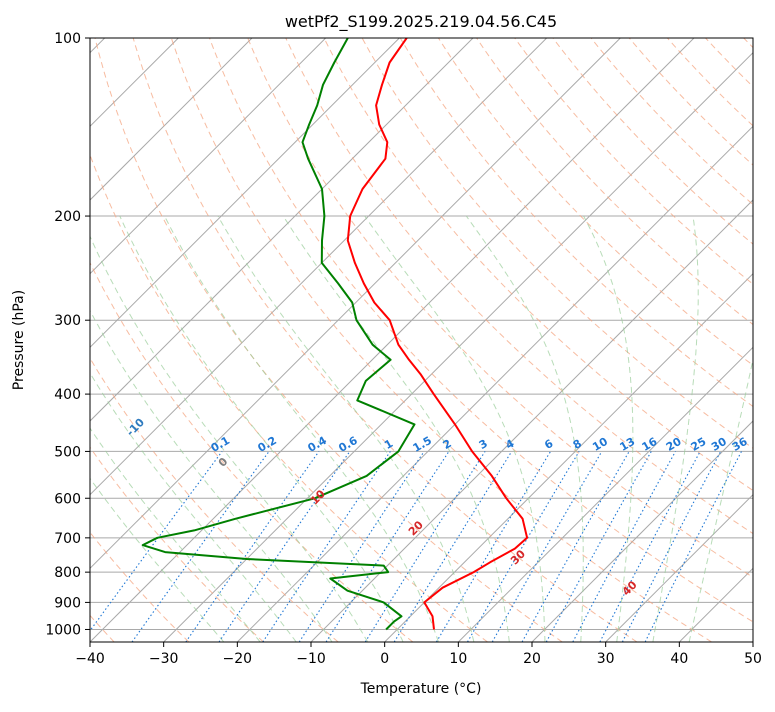 The height and width of the screenshot is (712, 775). What do you see at coordinates (67, 452) in the screenshot?
I see `y-tick-label: 500` at bounding box center [67, 452].